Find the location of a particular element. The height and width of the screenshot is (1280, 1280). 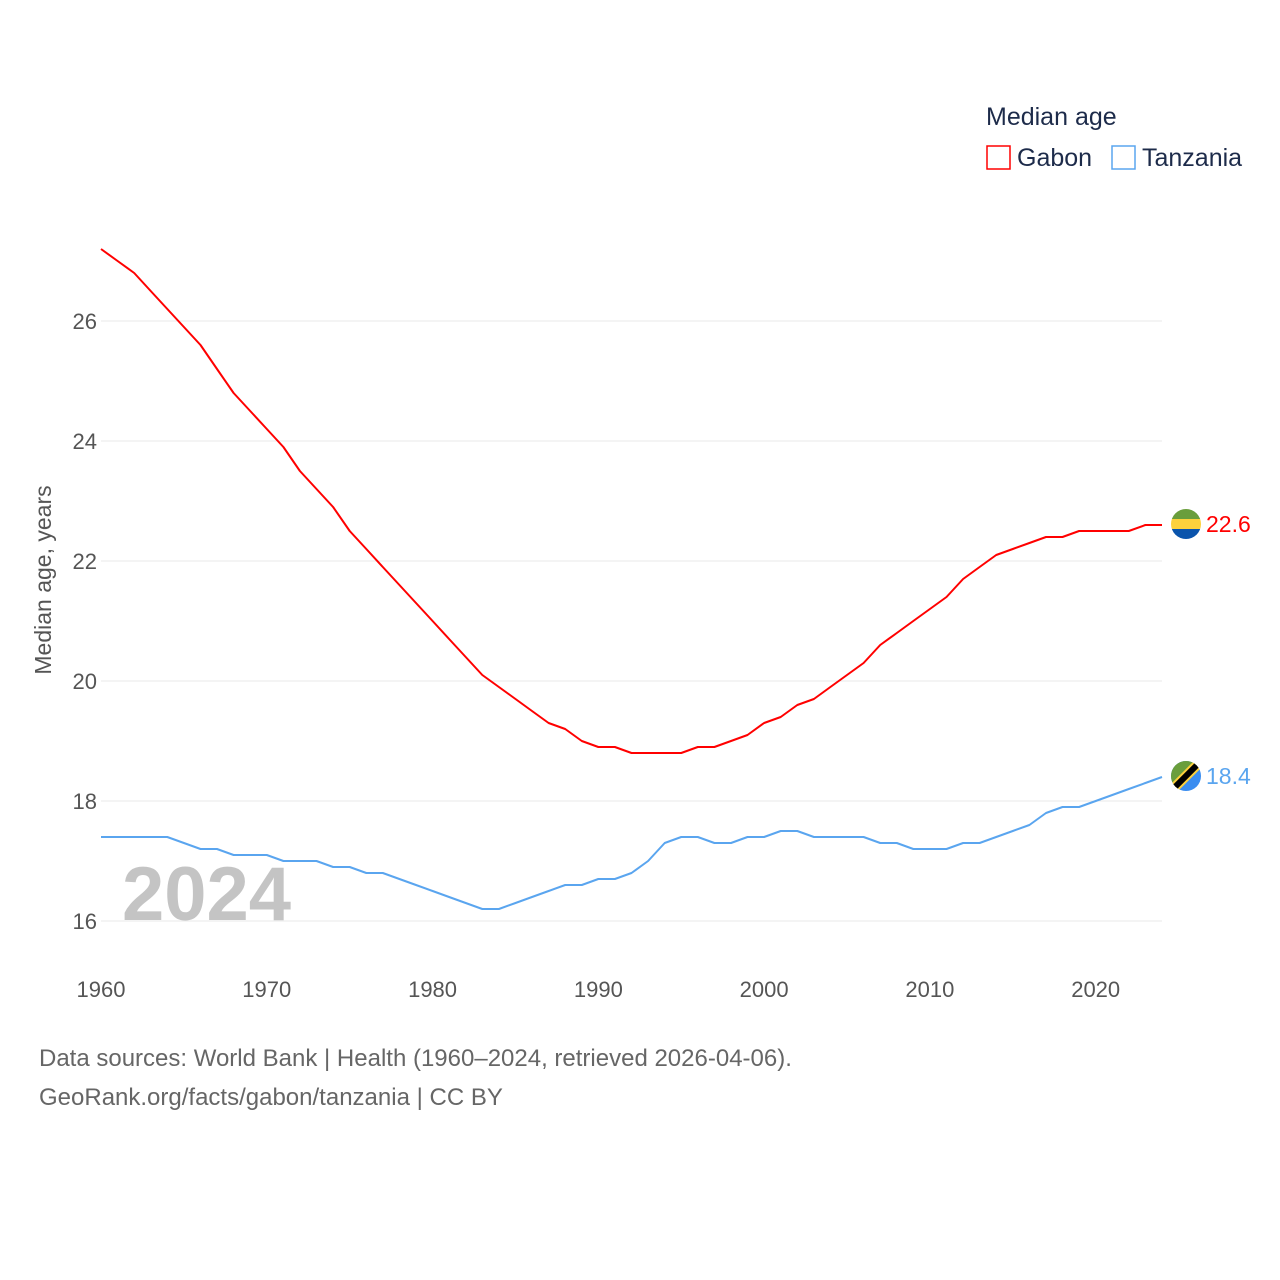

y-tick-label: 20 is located at coordinates (85, 681).